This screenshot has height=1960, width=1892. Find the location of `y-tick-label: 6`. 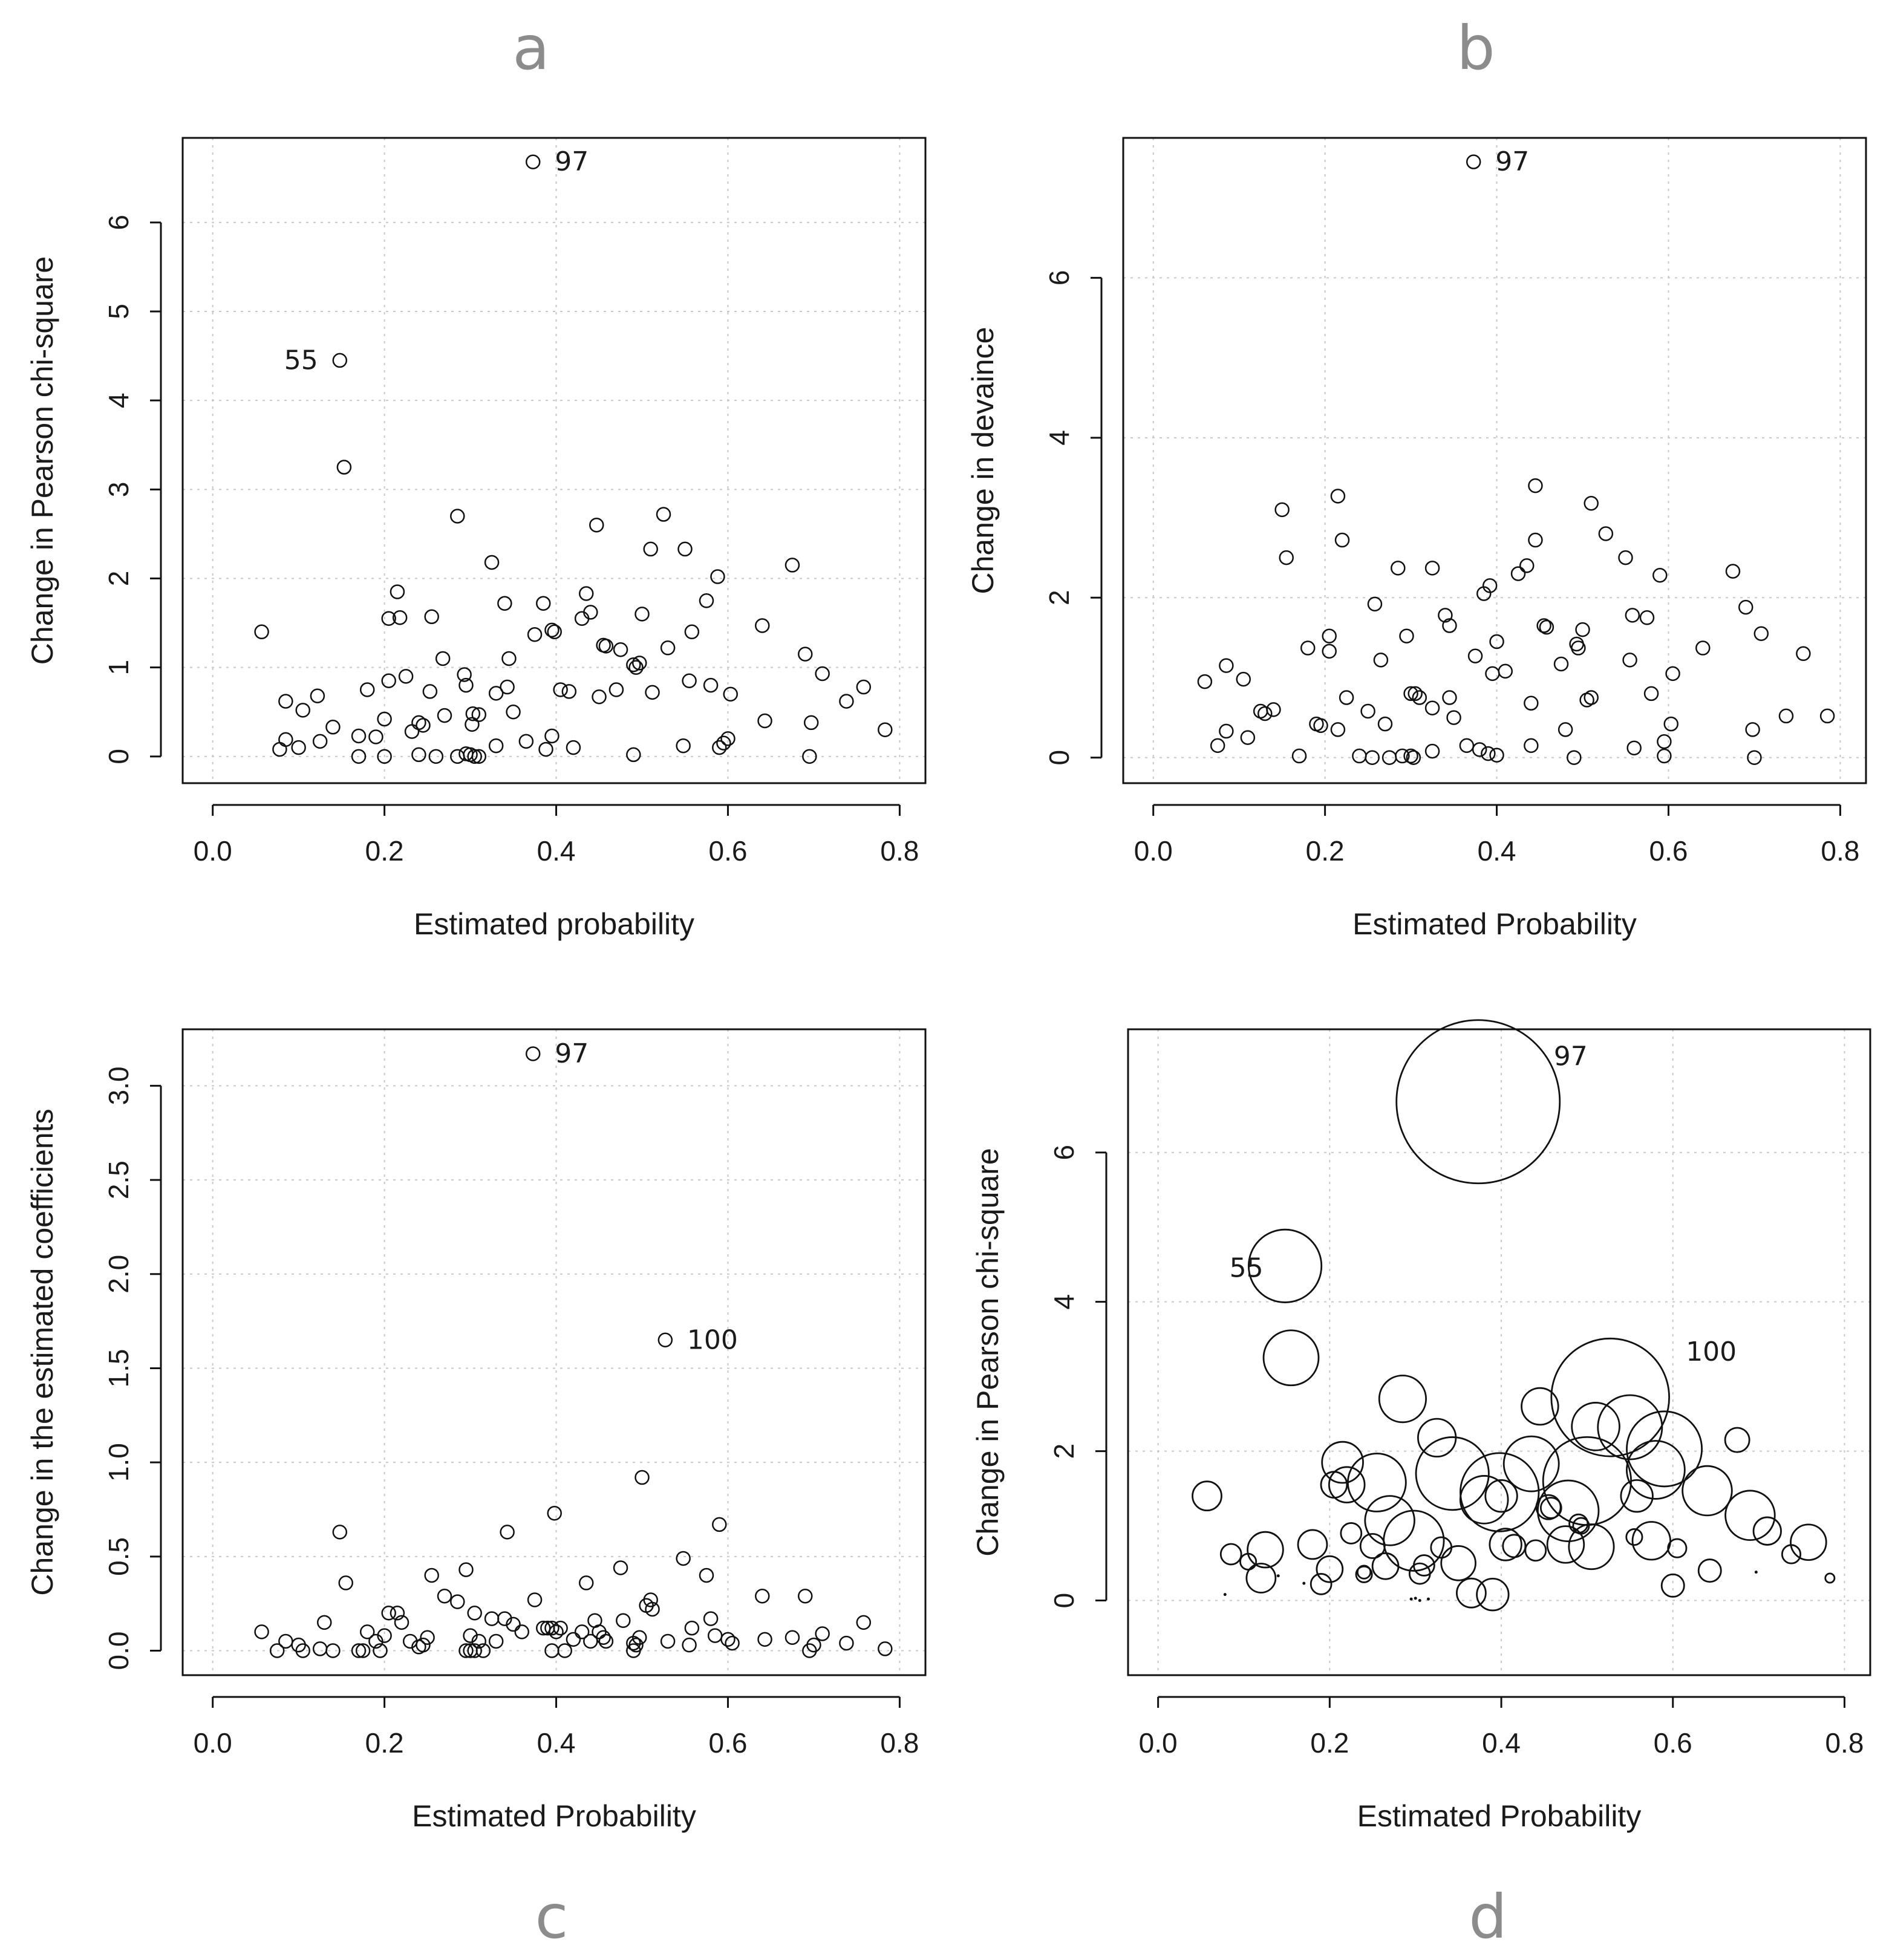

y-tick-label: 6 is located at coordinates (1059, 278).